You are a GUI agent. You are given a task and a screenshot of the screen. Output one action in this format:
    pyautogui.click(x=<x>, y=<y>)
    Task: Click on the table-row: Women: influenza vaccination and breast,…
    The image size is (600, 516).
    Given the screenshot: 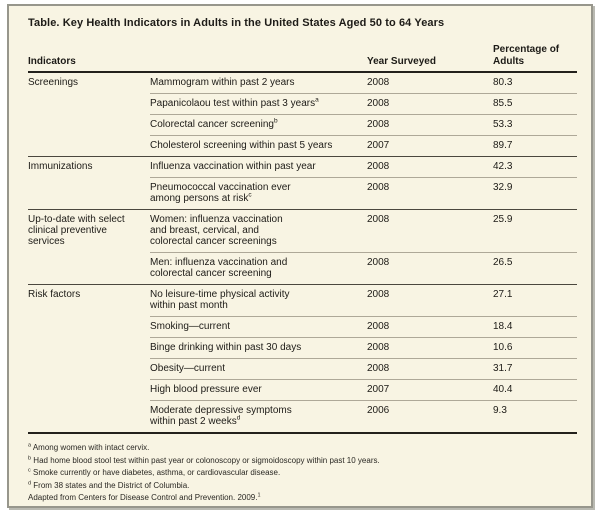 What is the action you would take?
    pyautogui.click(x=363, y=231)
    